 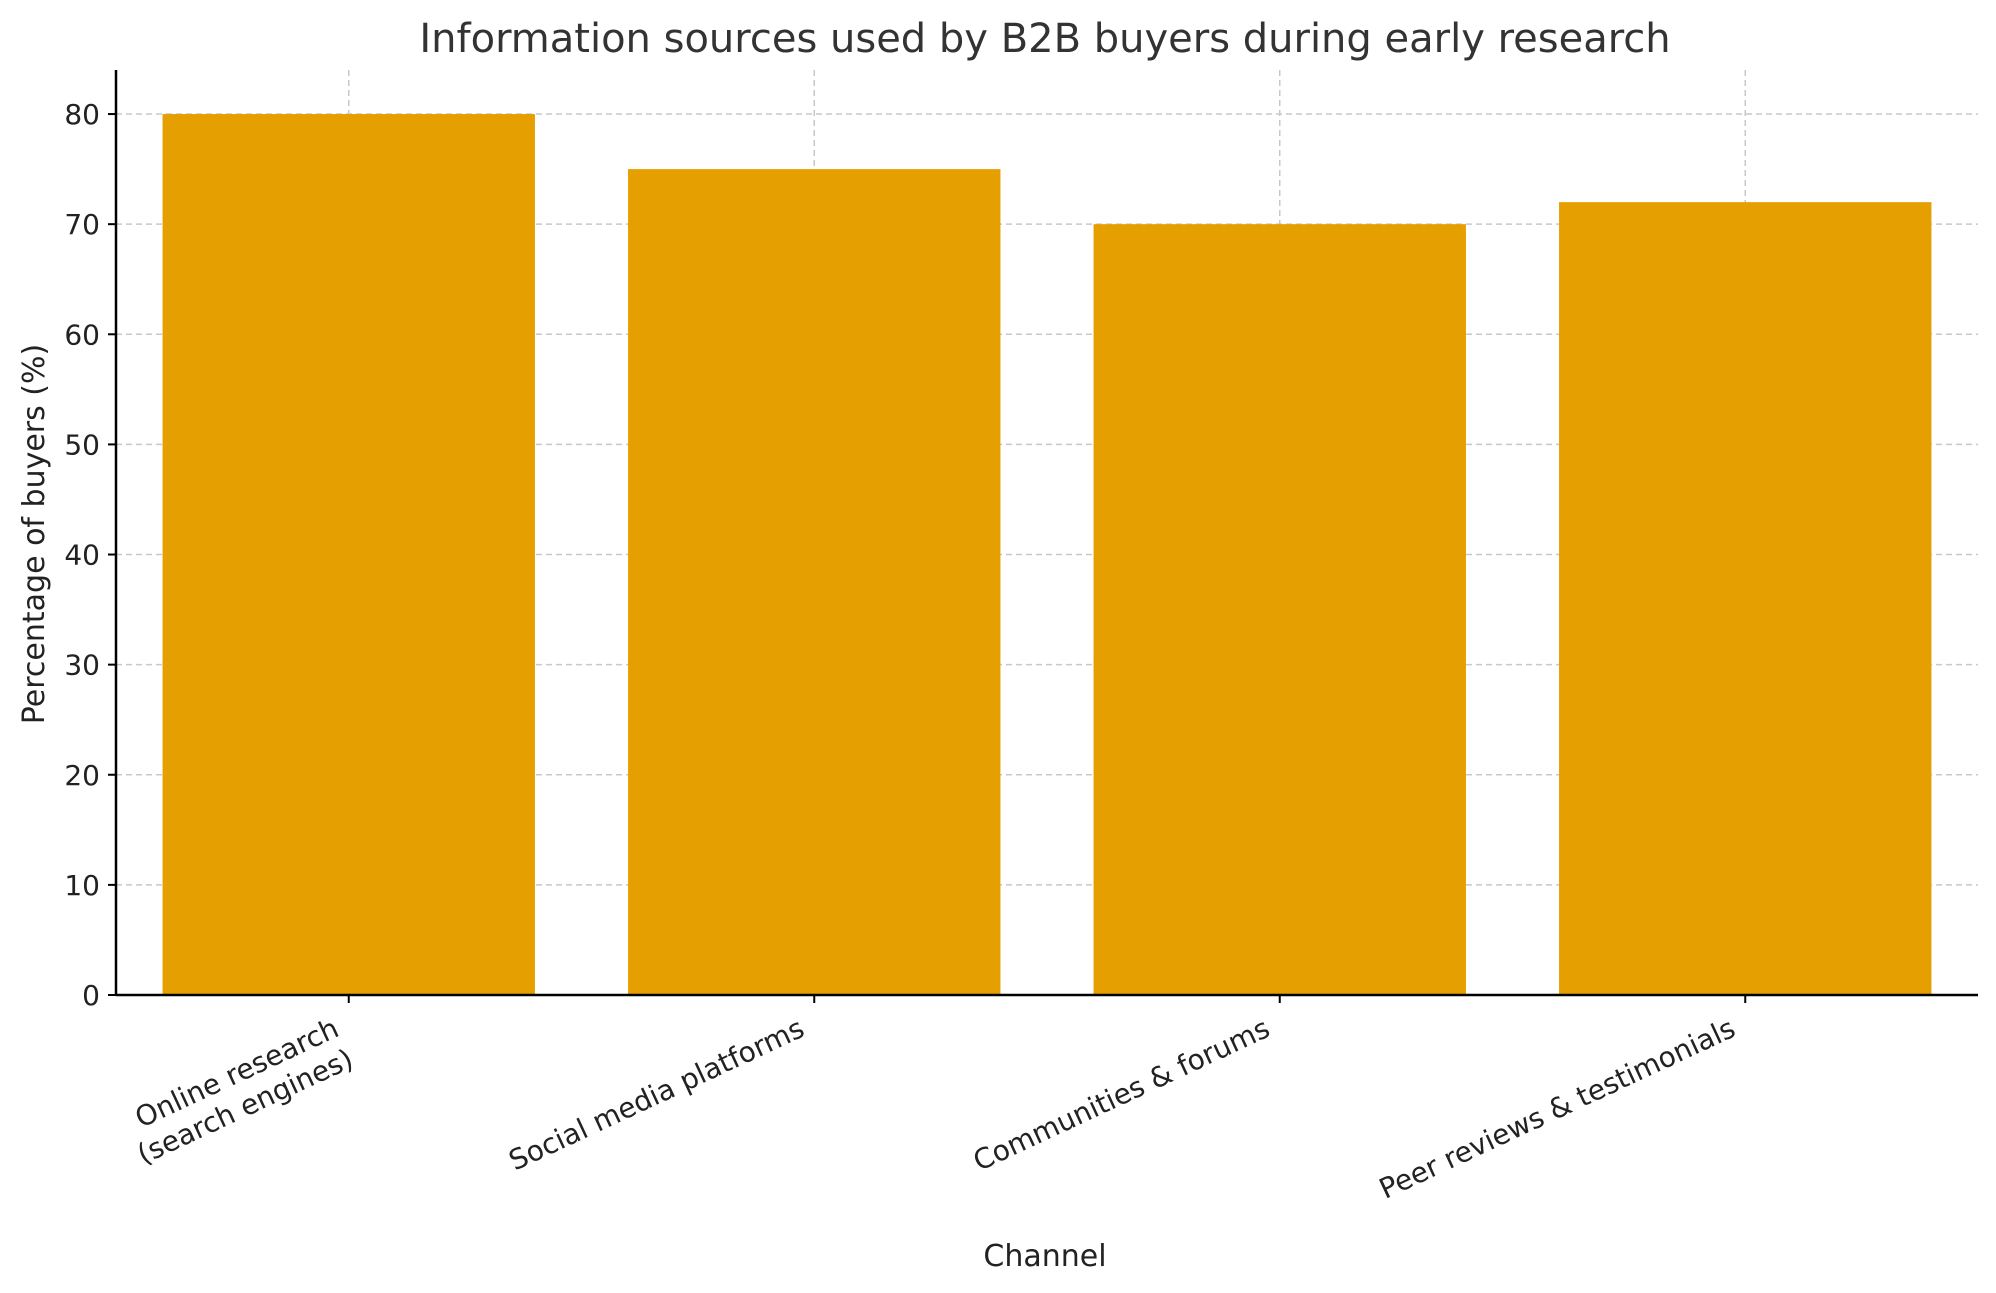 I want to click on x-tick-label-line: Social media platforms, so click(x=656, y=1094).